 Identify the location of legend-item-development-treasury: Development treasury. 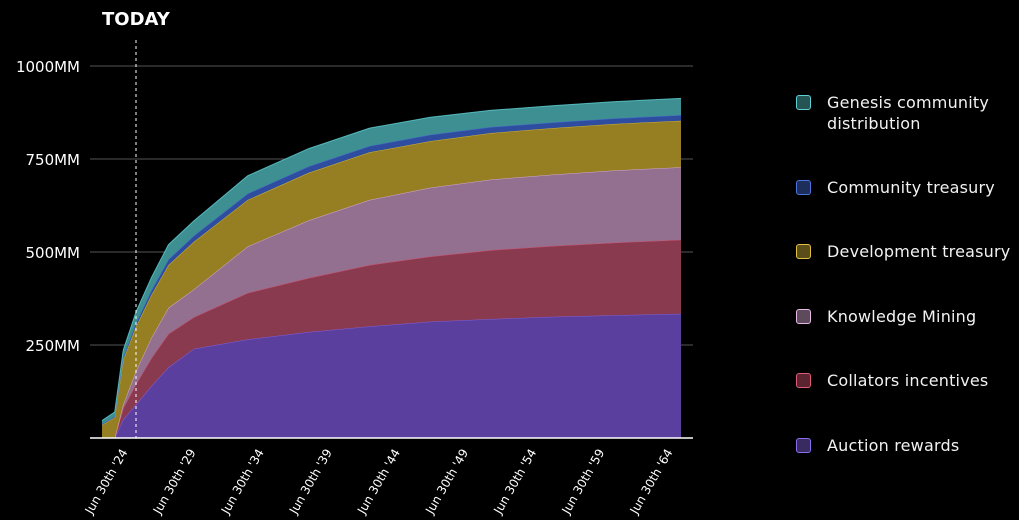
(903, 251).